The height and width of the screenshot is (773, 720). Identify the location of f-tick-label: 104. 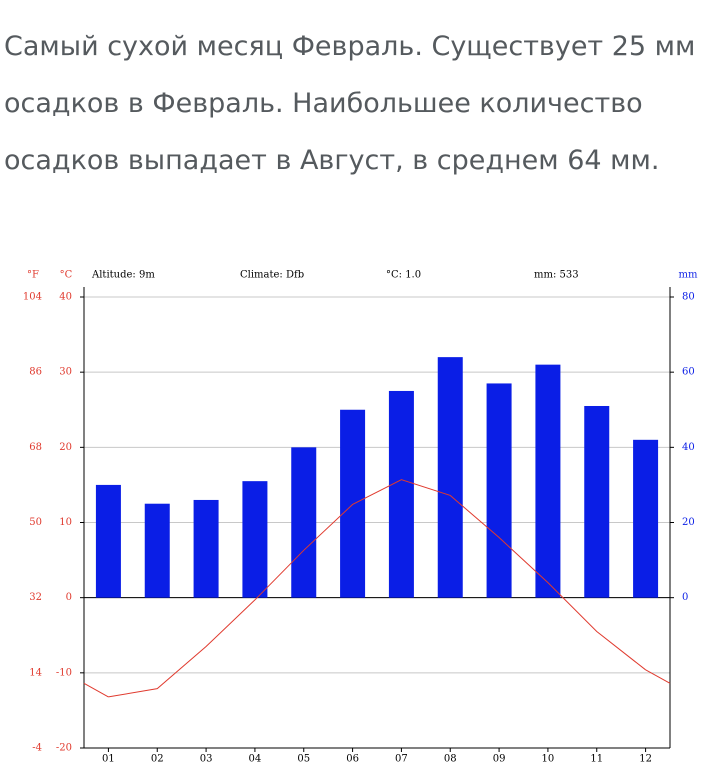
(32, 297).